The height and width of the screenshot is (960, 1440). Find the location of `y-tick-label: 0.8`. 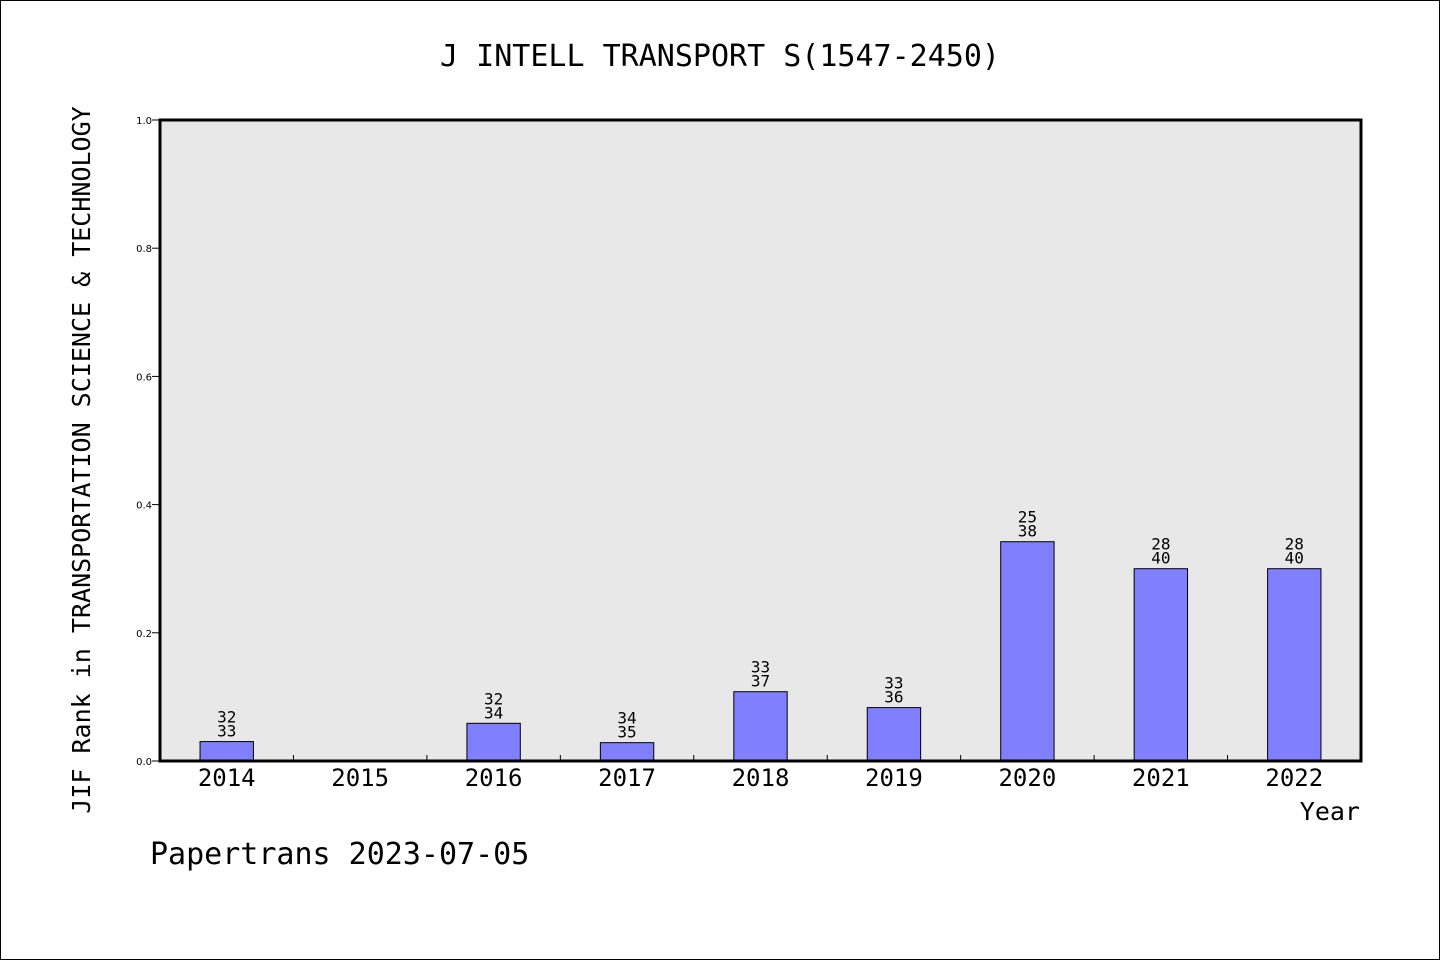

y-tick-label: 0.8 is located at coordinates (144, 249).